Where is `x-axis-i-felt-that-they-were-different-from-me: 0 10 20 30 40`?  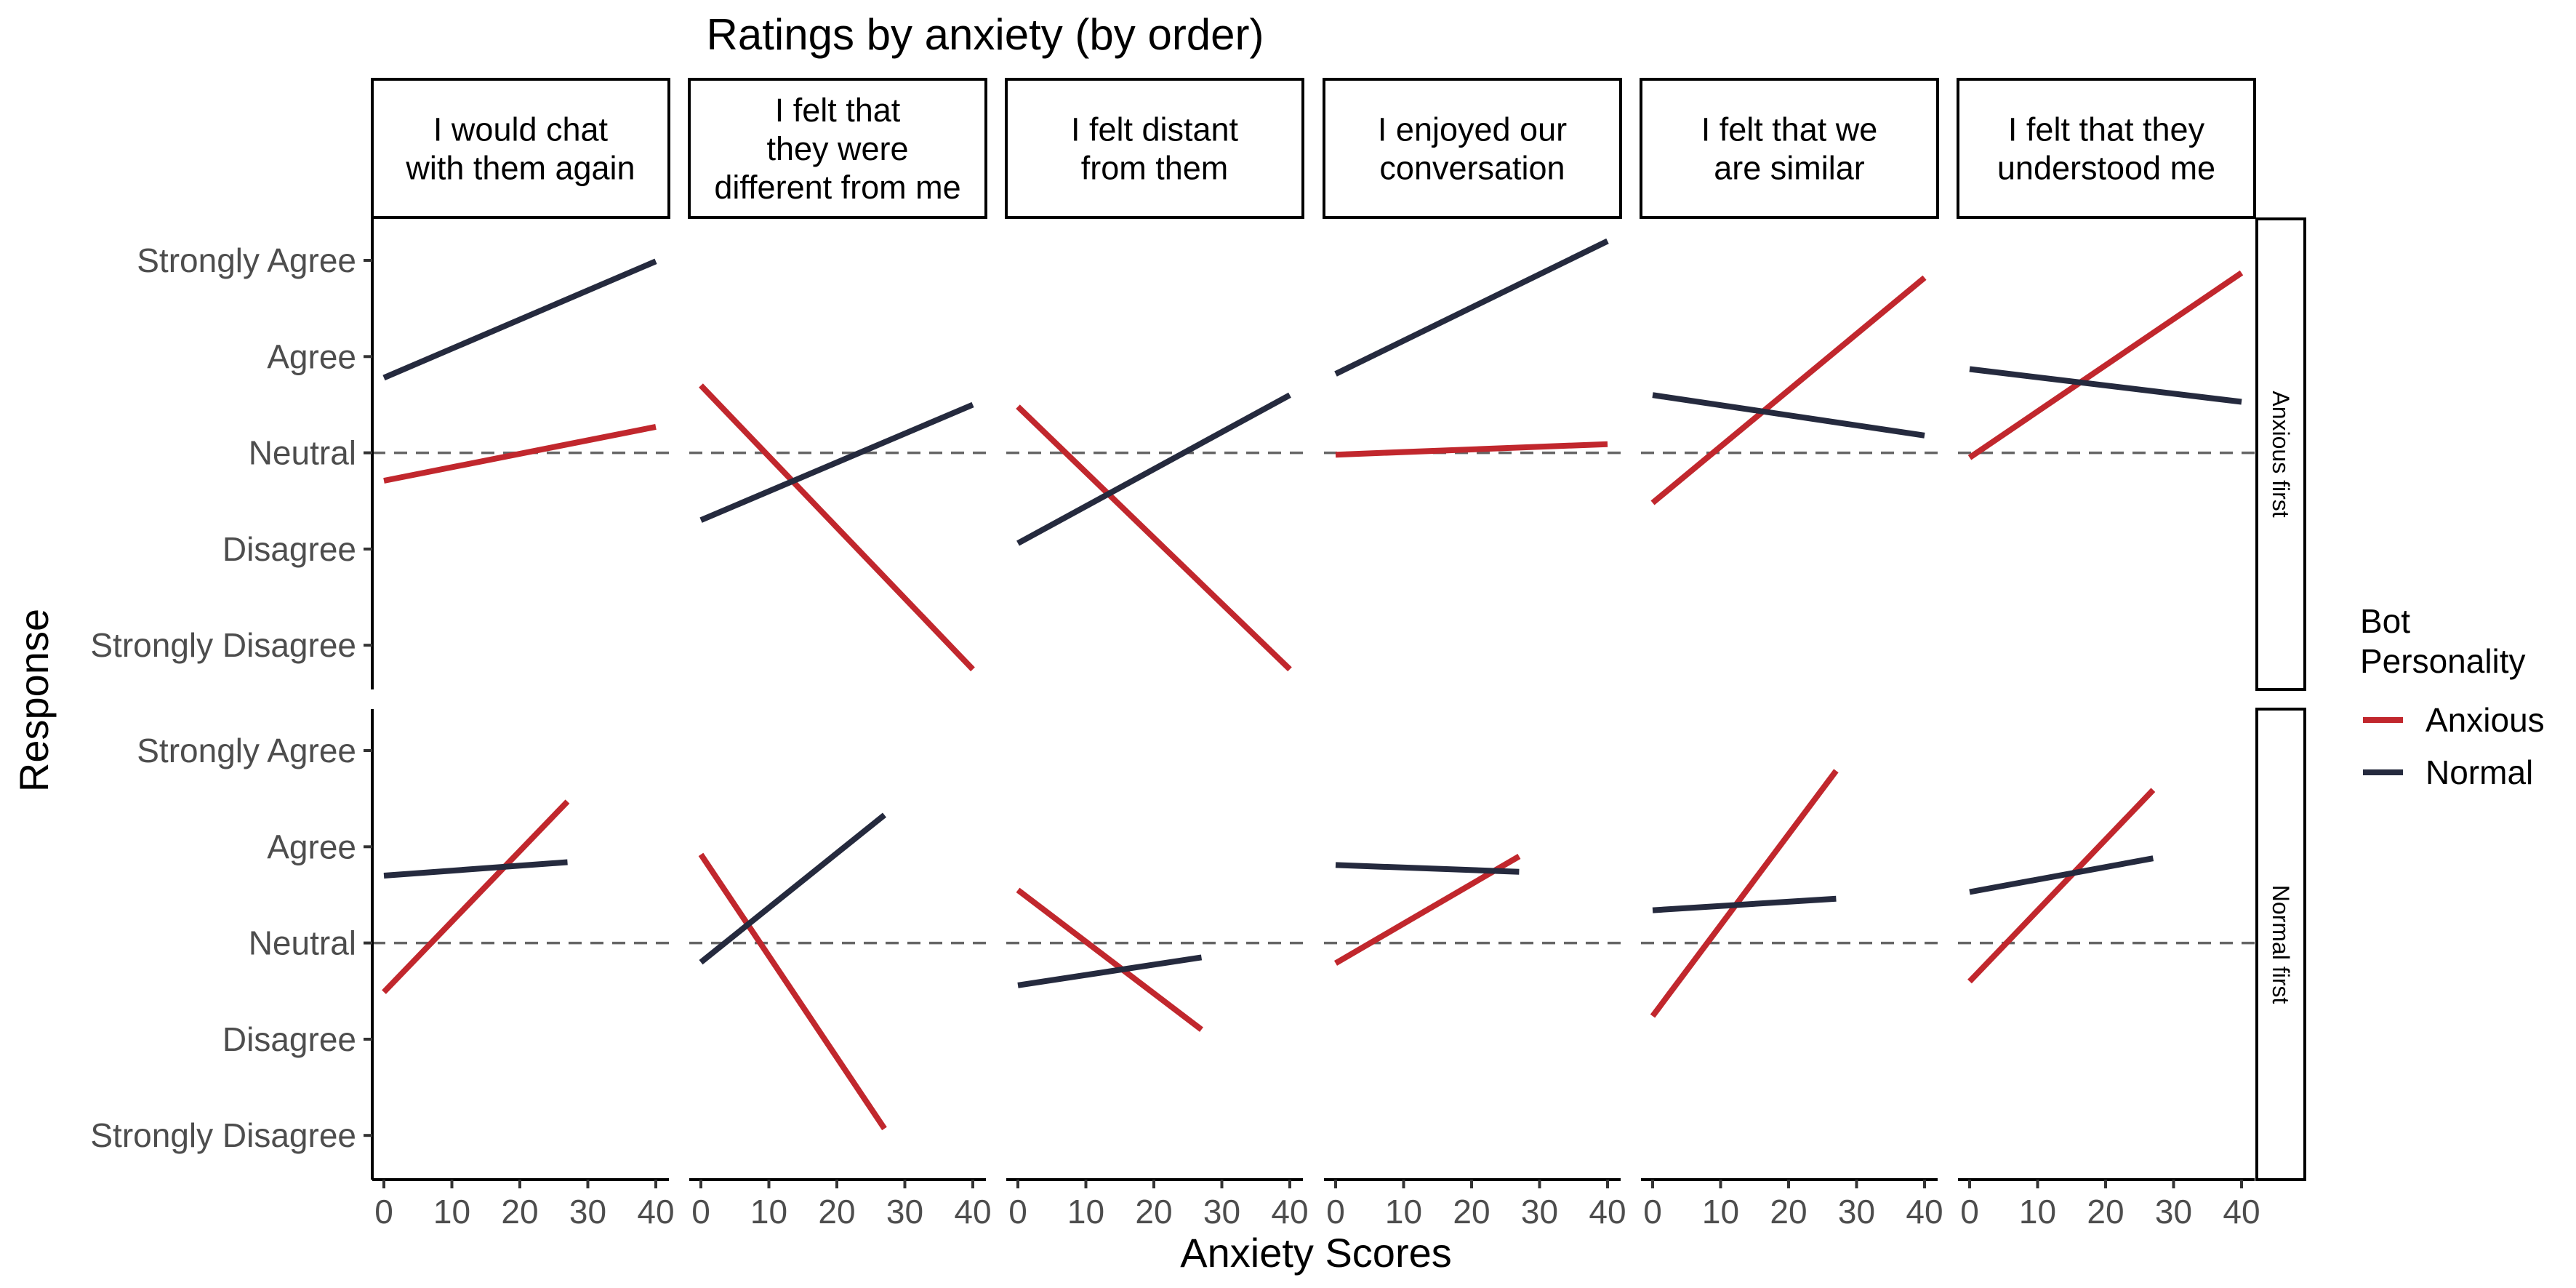 x-axis-i-felt-that-they-were-different-from-me: 0 10 20 30 40 is located at coordinates (840, 1204).